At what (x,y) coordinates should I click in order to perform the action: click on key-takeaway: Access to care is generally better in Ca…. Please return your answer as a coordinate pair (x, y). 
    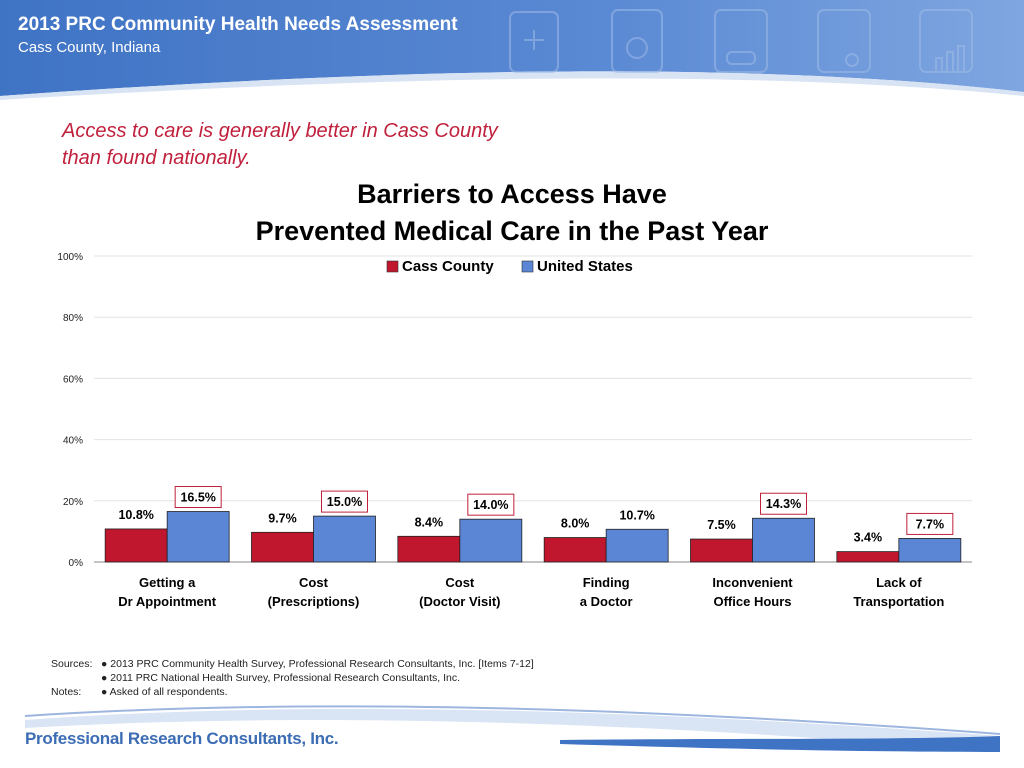
    Looking at the image, I should click on (322, 145).